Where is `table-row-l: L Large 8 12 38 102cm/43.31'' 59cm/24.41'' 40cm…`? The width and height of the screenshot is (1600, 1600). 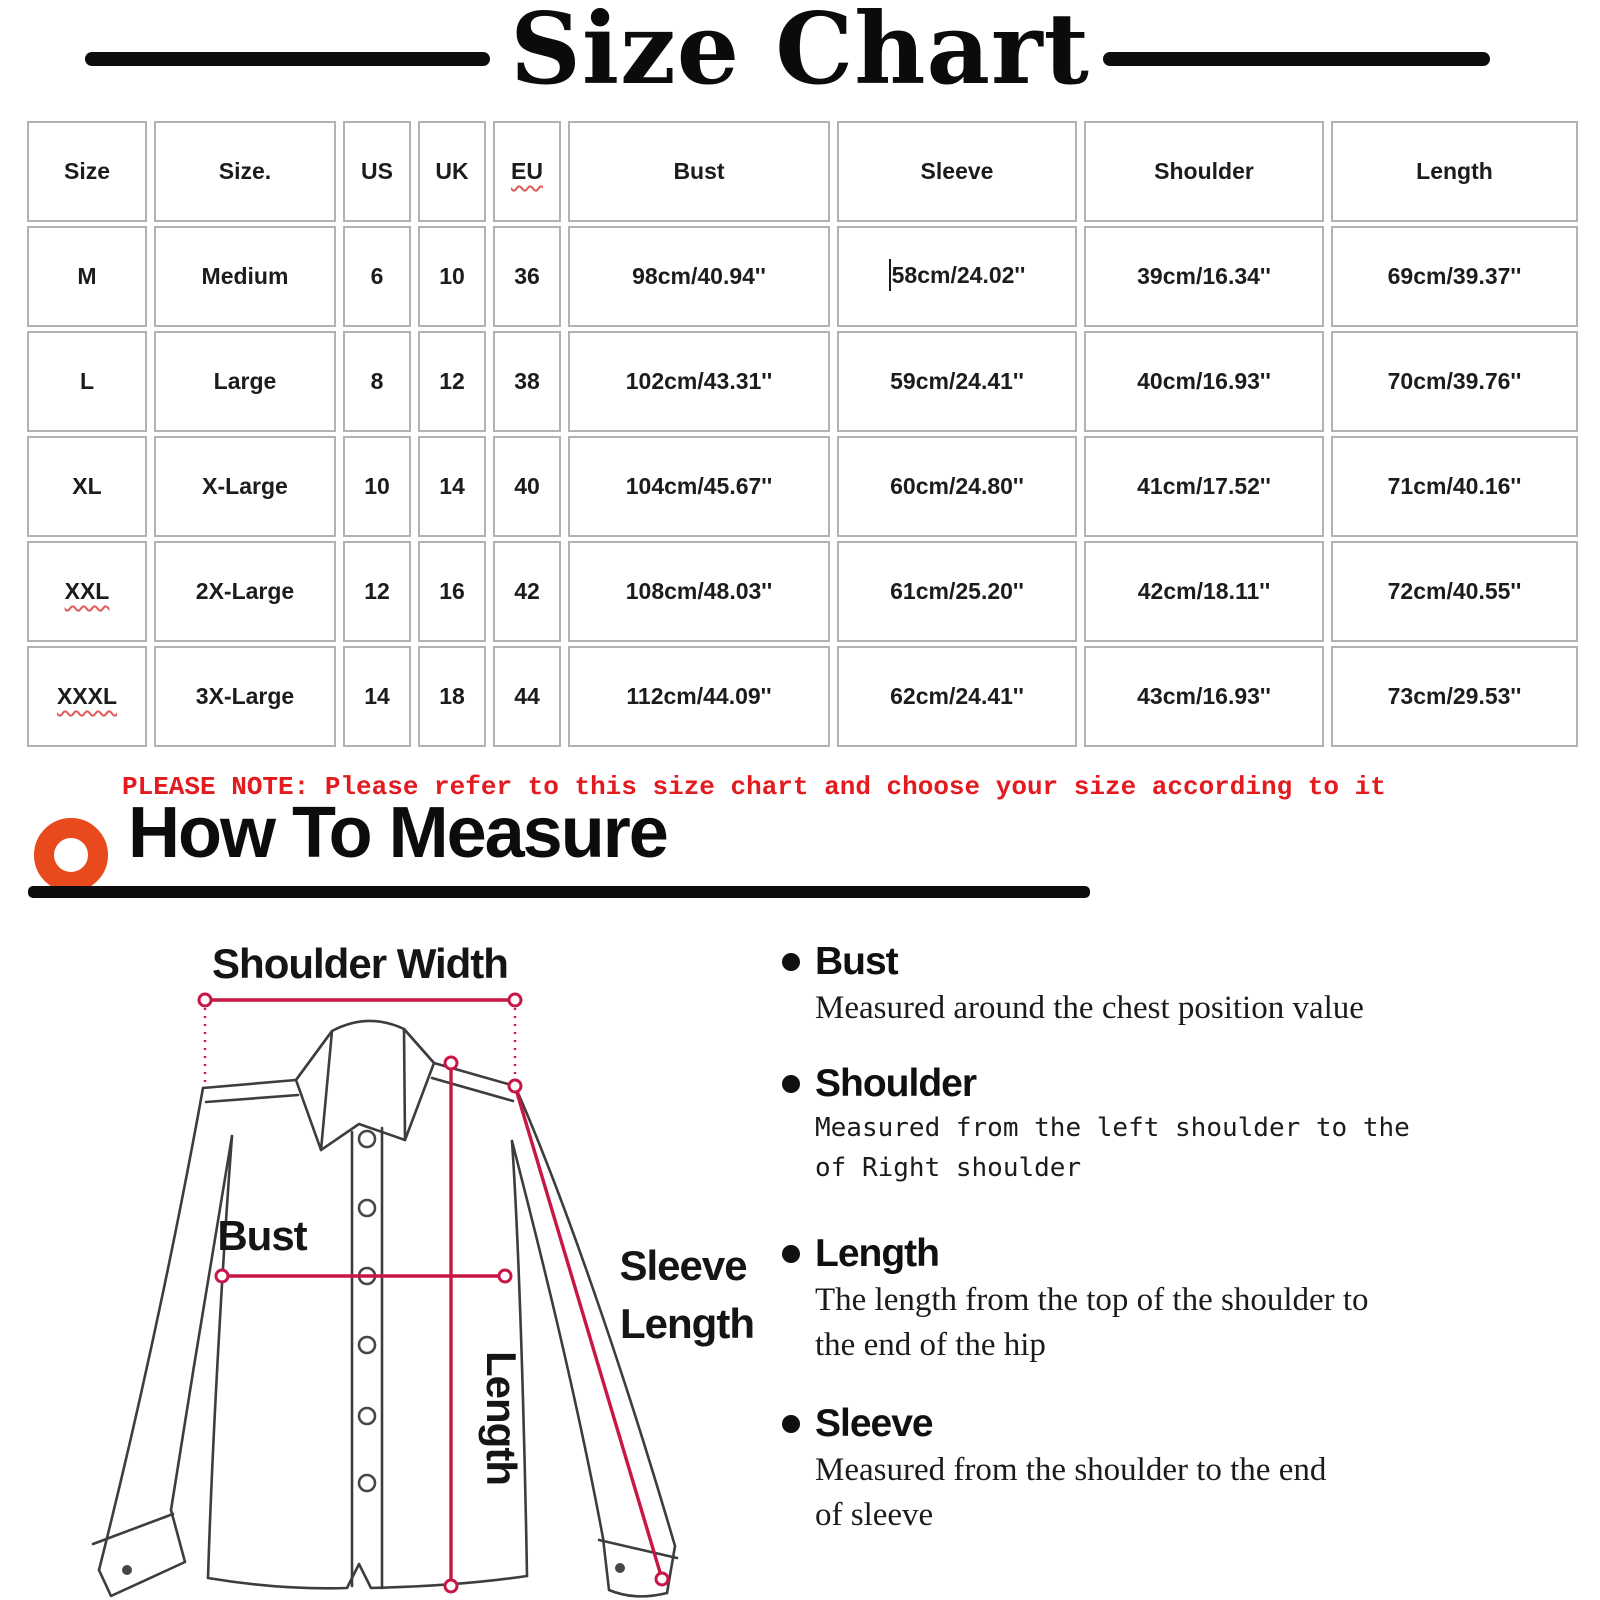
table-row-l: L Large 8 12 38 102cm/43.31'' 59cm/24.41'' 40cm… is located at coordinates (802, 381).